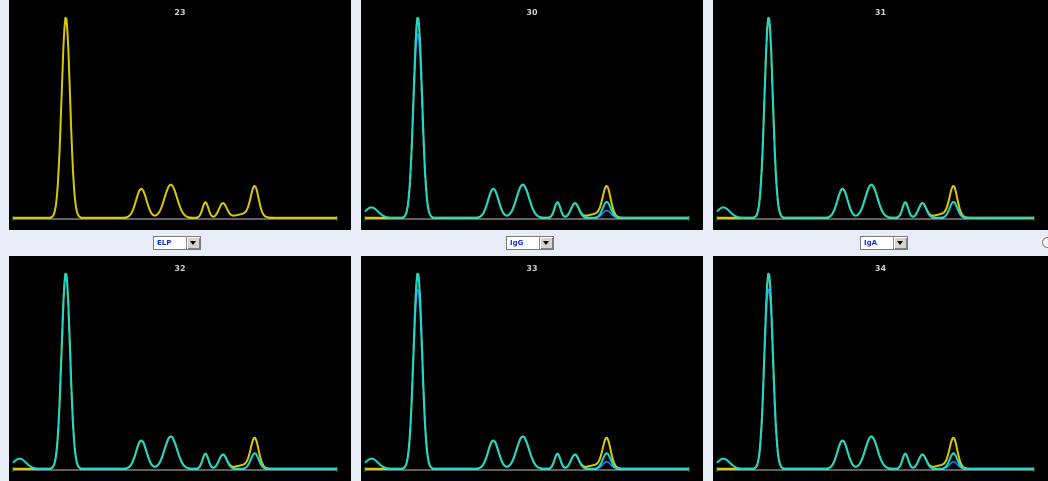  Describe the element at coordinates (884, 243) in the screenshot. I see `antiserum-select-iga: IgA` at that location.